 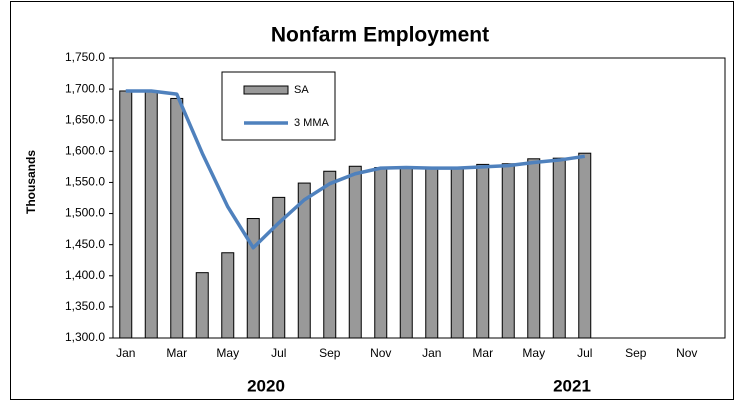 What do you see at coordinates (85, 213) in the screenshot?
I see `y-tick-label: 1,500.0` at bounding box center [85, 213].